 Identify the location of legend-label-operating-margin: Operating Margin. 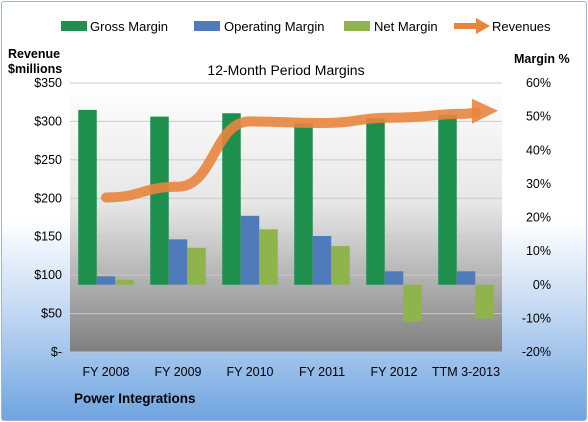
(274, 26).